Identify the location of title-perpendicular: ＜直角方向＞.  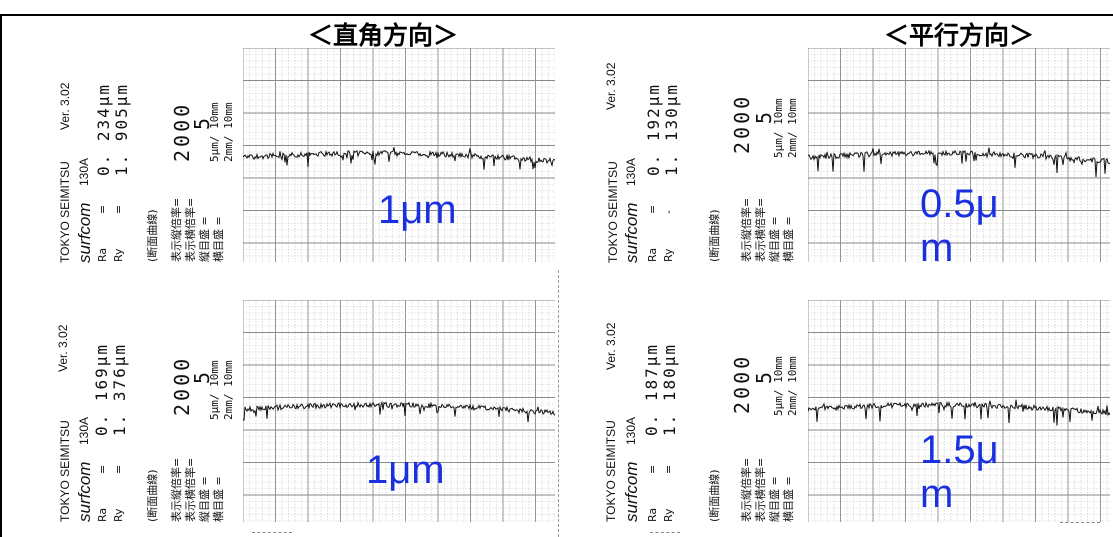
(383, 35).